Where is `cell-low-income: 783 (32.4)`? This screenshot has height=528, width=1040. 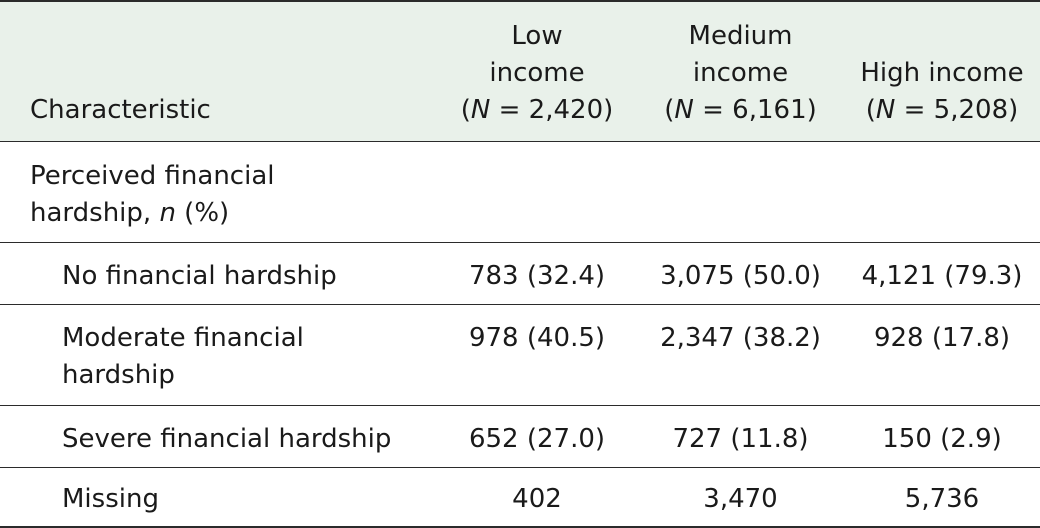 cell-low-income: 783 (32.4) is located at coordinates (537, 273).